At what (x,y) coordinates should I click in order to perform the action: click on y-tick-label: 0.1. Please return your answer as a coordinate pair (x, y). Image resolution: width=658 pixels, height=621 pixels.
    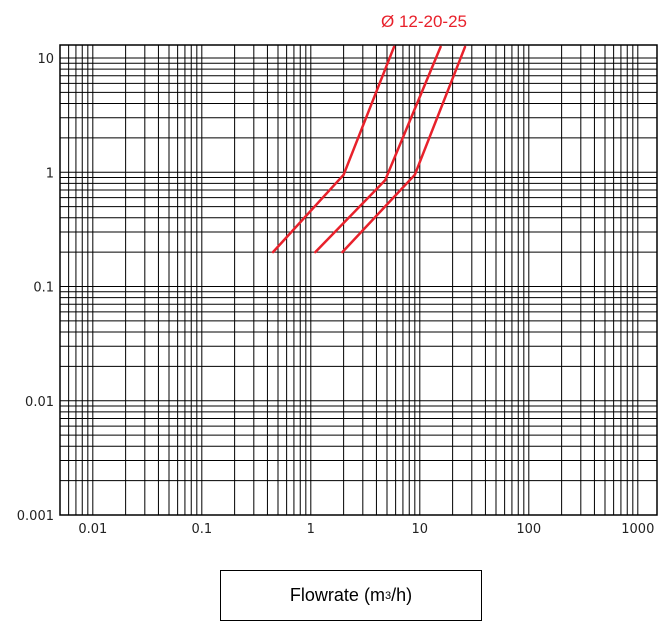
    Looking at the image, I should click on (43, 288).